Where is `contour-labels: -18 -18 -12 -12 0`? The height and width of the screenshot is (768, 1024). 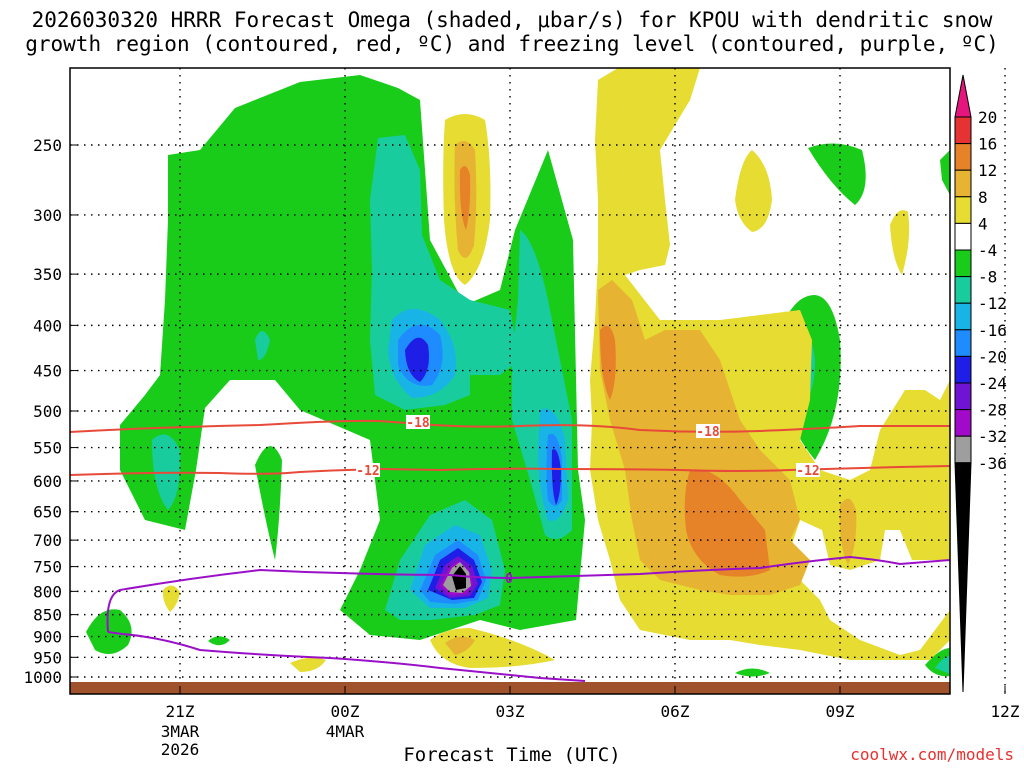
contour-labels: -18 -18 -12 -12 0 is located at coordinates (588, 501).